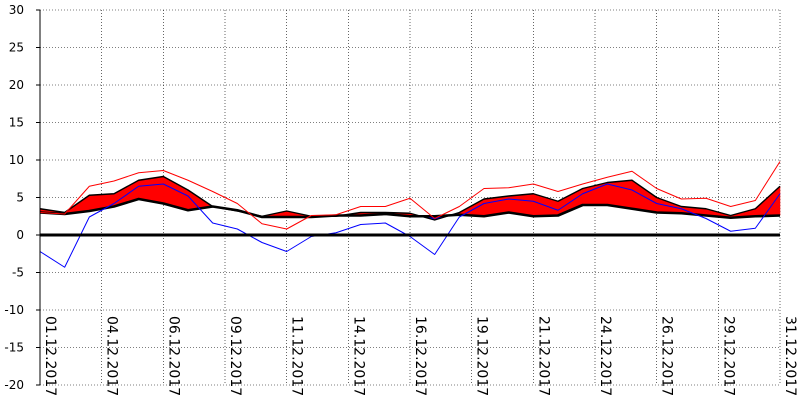 The width and height of the screenshot is (800, 400). What do you see at coordinates (20, 235) in the screenshot?
I see `y-tick-label: 0` at bounding box center [20, 235].